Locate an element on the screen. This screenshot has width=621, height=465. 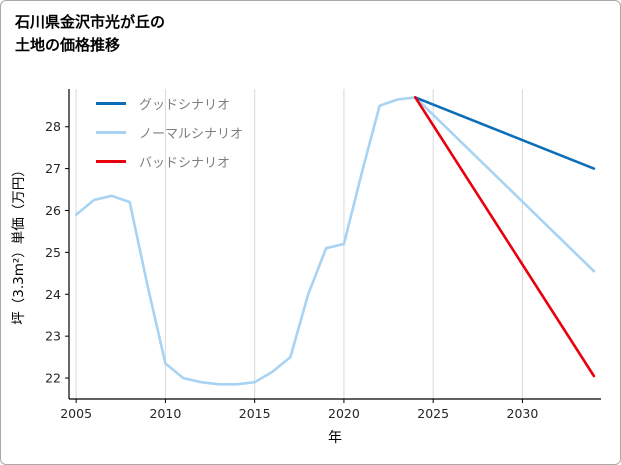
legend-label-normal: ノーマルシナリオ is located at coordinates (191, 134).